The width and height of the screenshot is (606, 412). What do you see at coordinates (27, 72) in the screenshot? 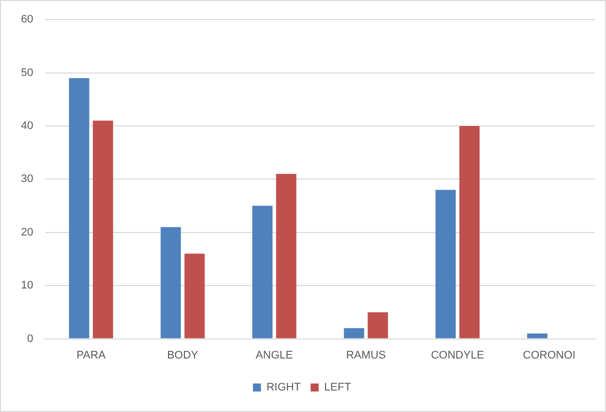
I see `y-tick-label: 50` at bounding box center [27, 72].